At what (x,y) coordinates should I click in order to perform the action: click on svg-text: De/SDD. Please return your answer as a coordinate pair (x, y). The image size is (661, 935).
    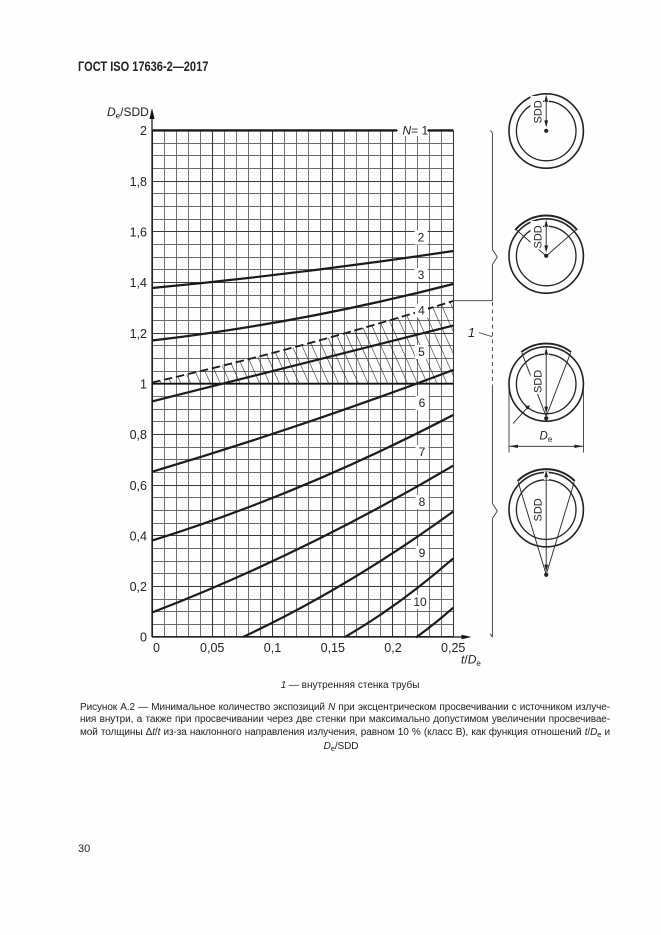
    Looking at the image, I should click on (128, 113).